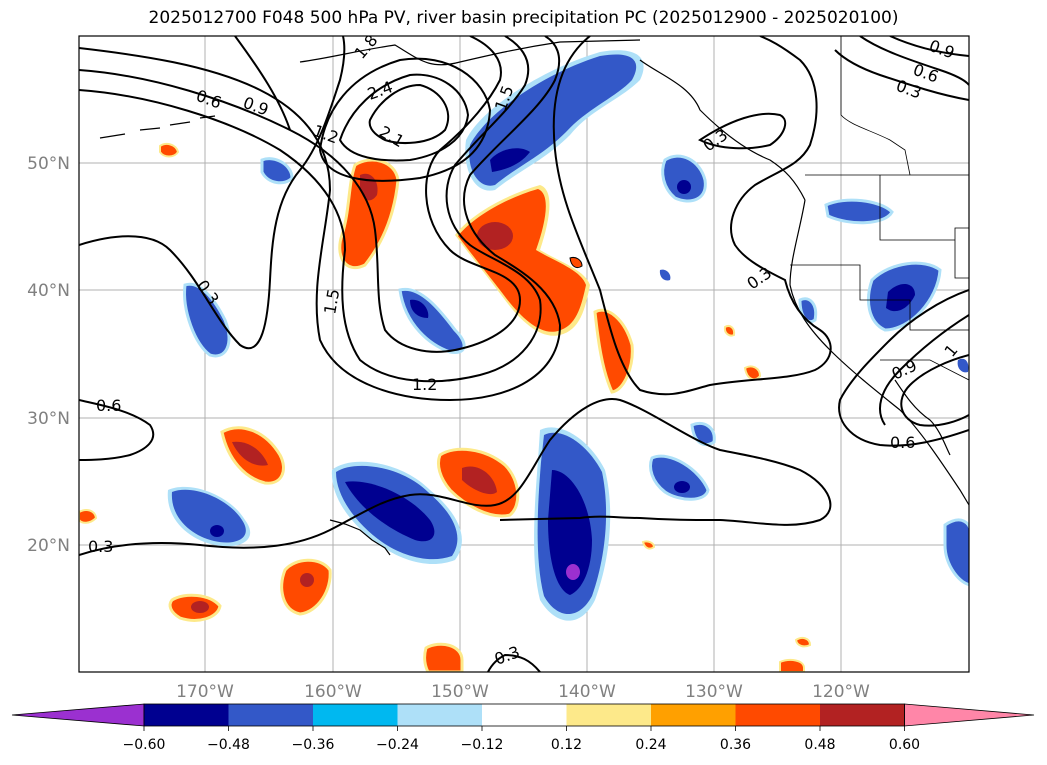 The height and width of the screenshot is (765, 1047). I want to click on colorbar-tick-label: 0.48, so click(819, 745).